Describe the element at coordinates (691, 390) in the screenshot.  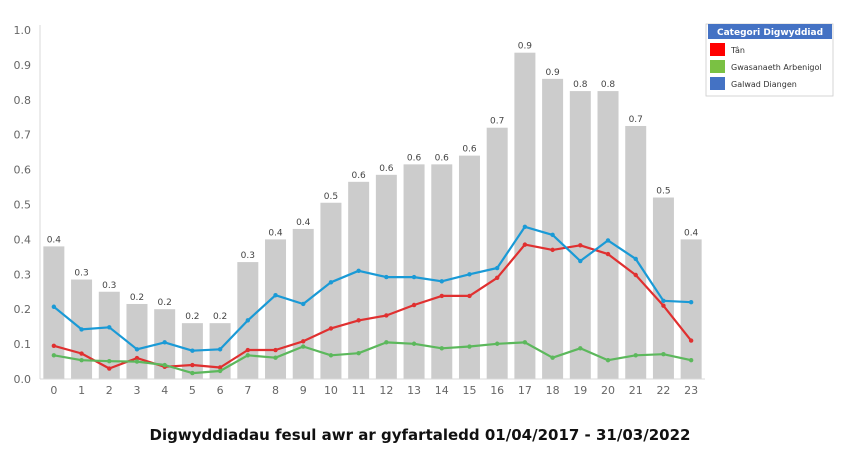
I see `x-tick-label: 23` at that location.